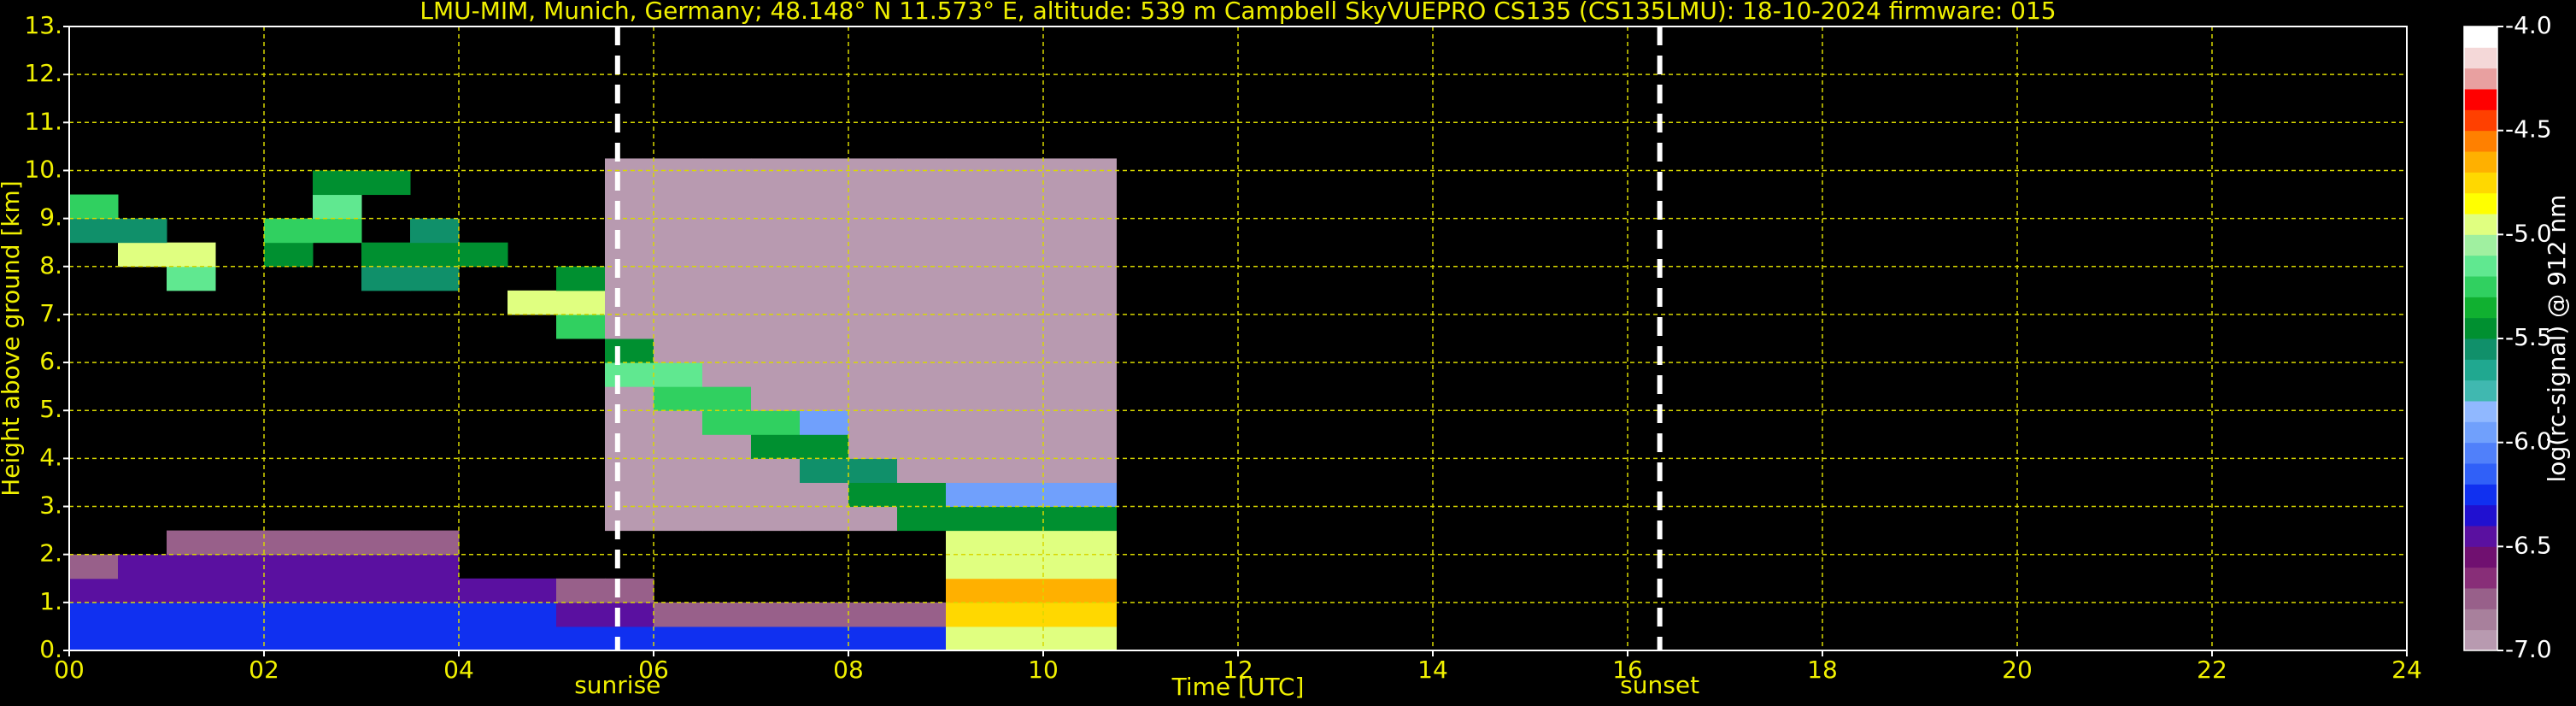 The image size is (2576, 706). Describe the element at coordinates (1238, 670) in the screenshot. I see `x-tick-label: 12` at that location.